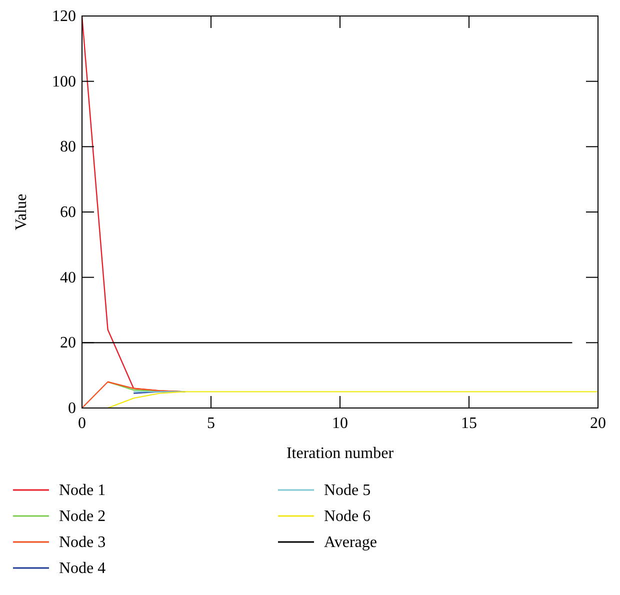 Image resolution: width=620 pixels, height=595 pixels. Describe the element at coordinates (72, 408) in the screenshot. I see `y-tick-label: 0` at that location.